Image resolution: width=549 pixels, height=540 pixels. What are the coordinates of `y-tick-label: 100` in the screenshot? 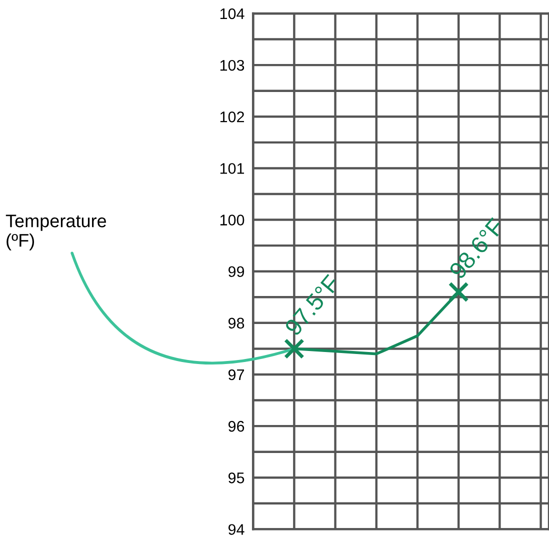 It's located at (232, 220).